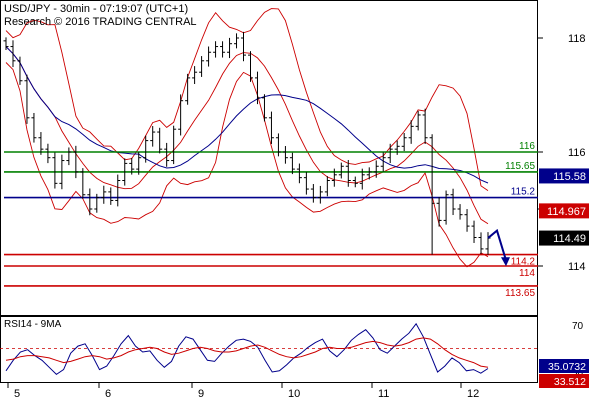 This screenshot has width=590, height=405. I want to click on rsi-ma-value-badge, so click(564, 381).